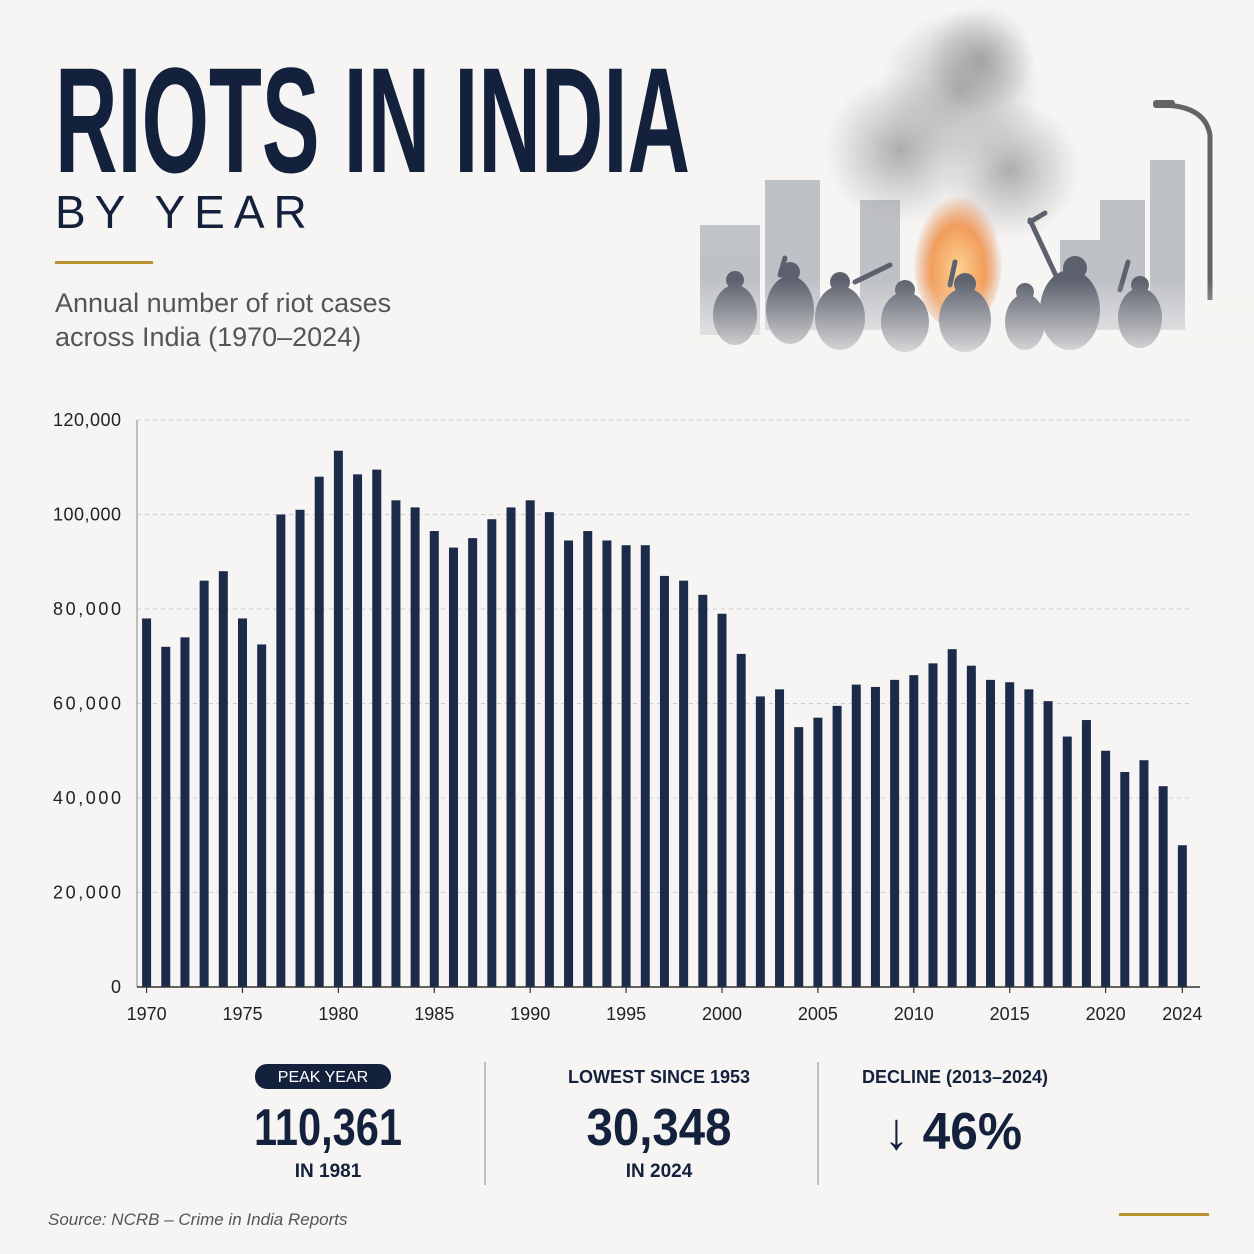 The height and width of the screenshot is (1254, 1254). I want to click on description: Annual number of riot cases, so click(223, 303).